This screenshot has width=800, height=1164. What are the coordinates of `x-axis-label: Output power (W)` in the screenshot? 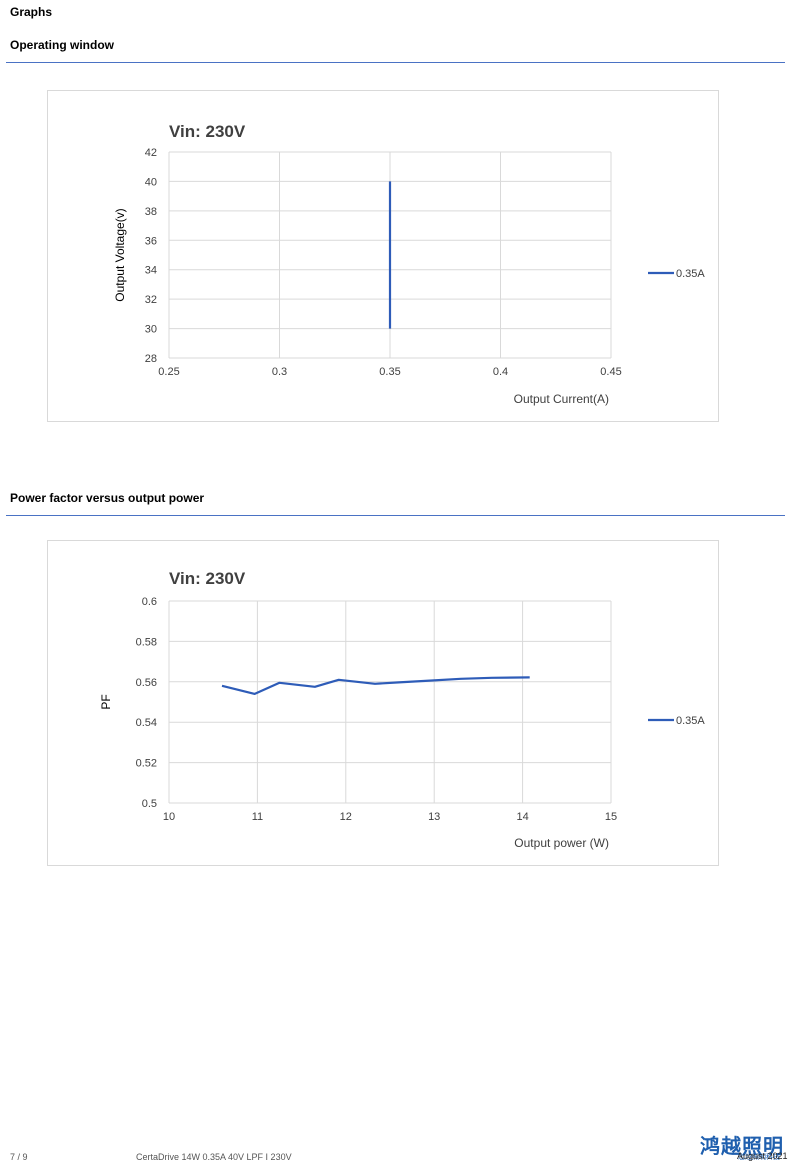 It's located at (561, 843).